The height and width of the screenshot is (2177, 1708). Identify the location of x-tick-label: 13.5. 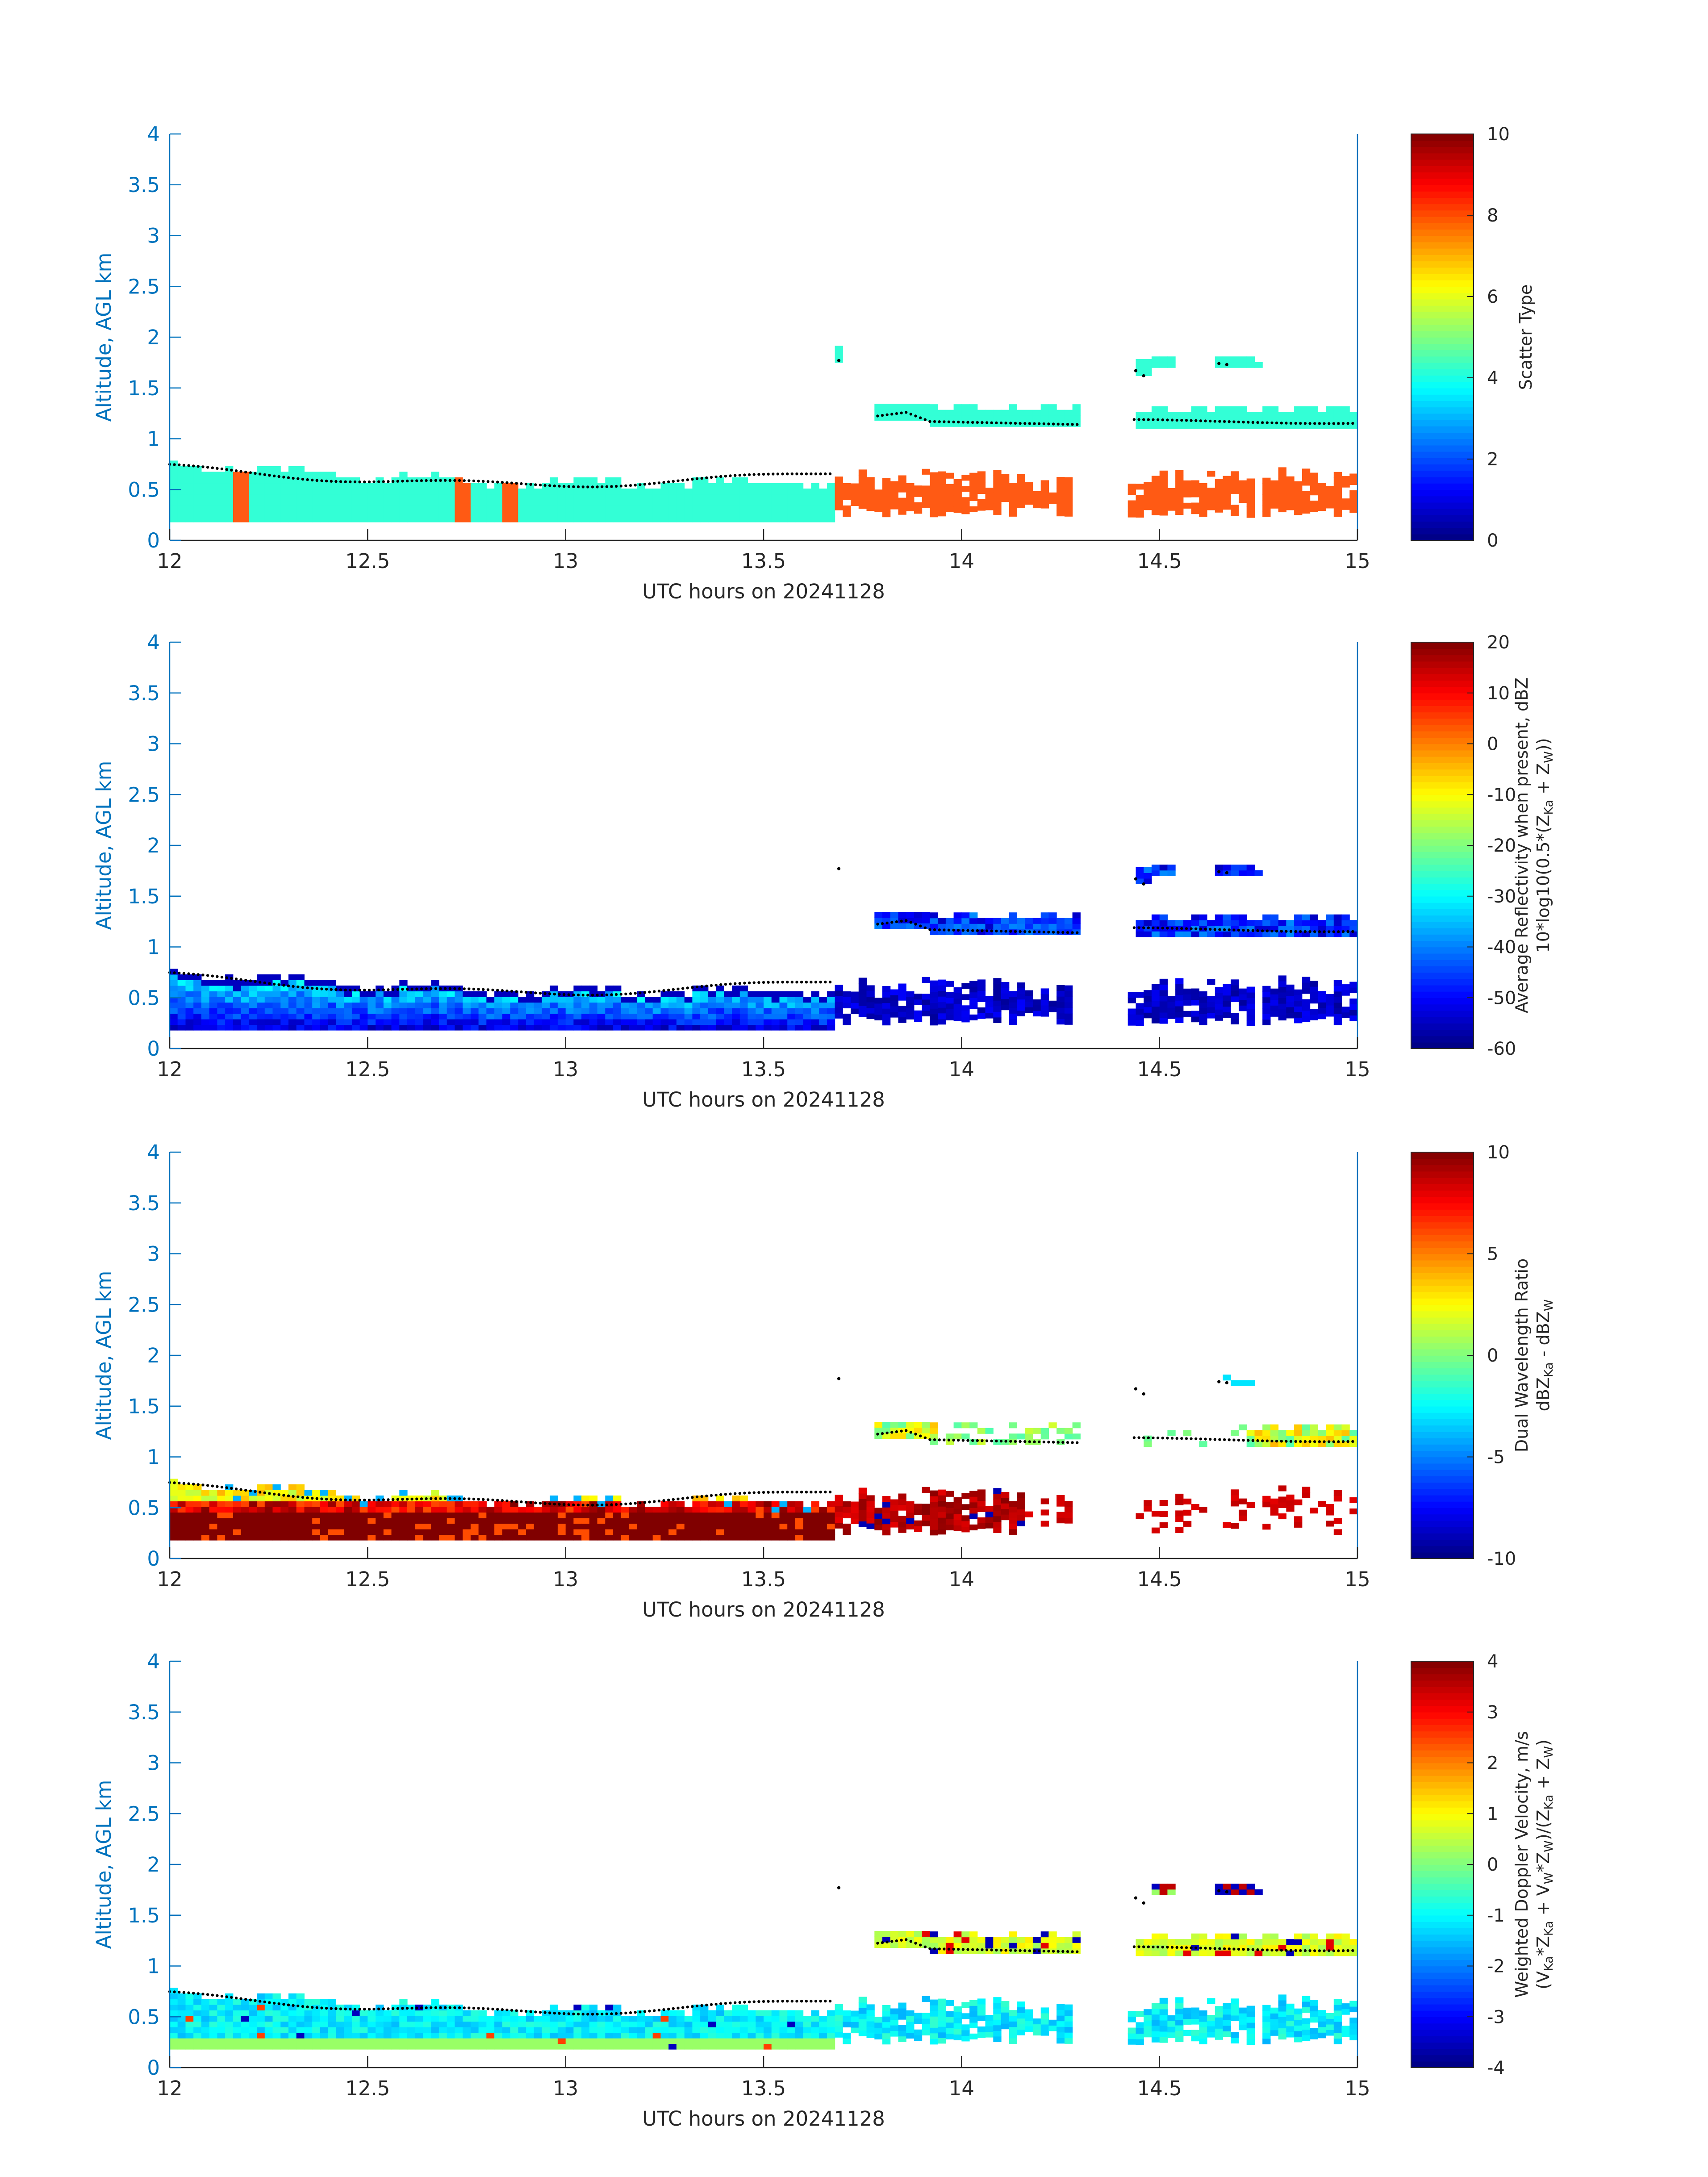
(763, 561).